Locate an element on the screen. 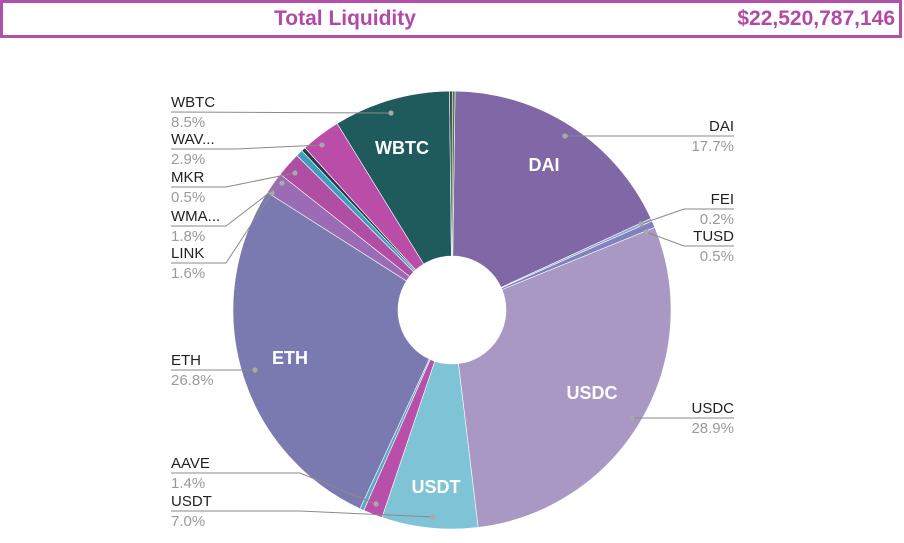 The image size is (904, 543). leader-line-mkr is located at coordinates (233, 180).